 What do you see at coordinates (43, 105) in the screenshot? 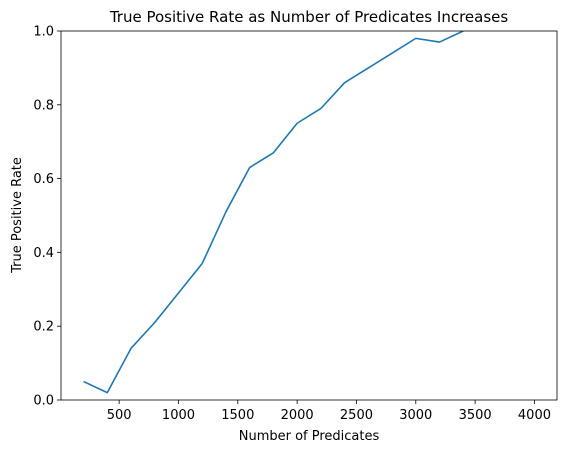
I see `y-tick-label: 0.8` at bounding box center [43, 105].